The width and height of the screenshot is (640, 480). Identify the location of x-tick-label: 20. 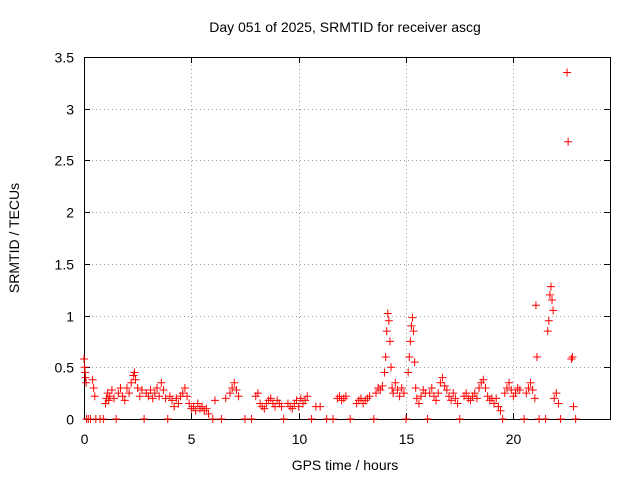
(514, 439).